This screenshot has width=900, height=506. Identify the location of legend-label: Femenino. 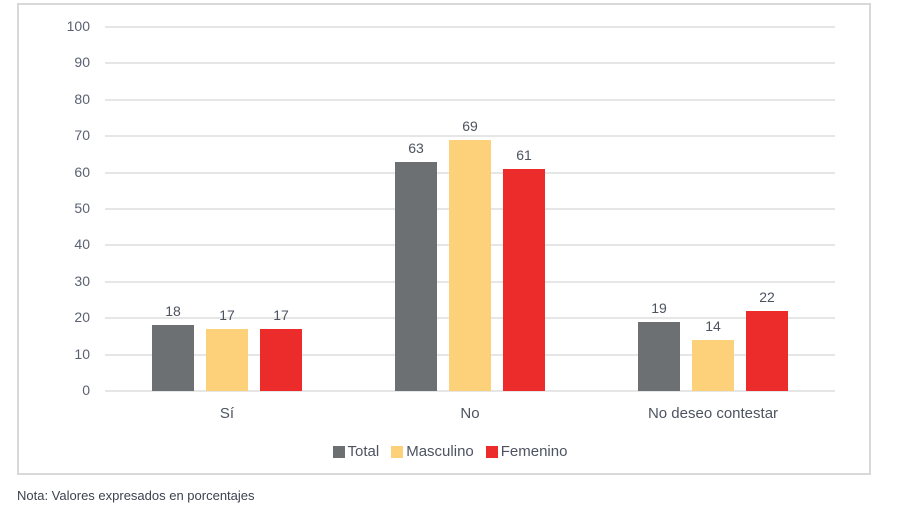
(534, 451).